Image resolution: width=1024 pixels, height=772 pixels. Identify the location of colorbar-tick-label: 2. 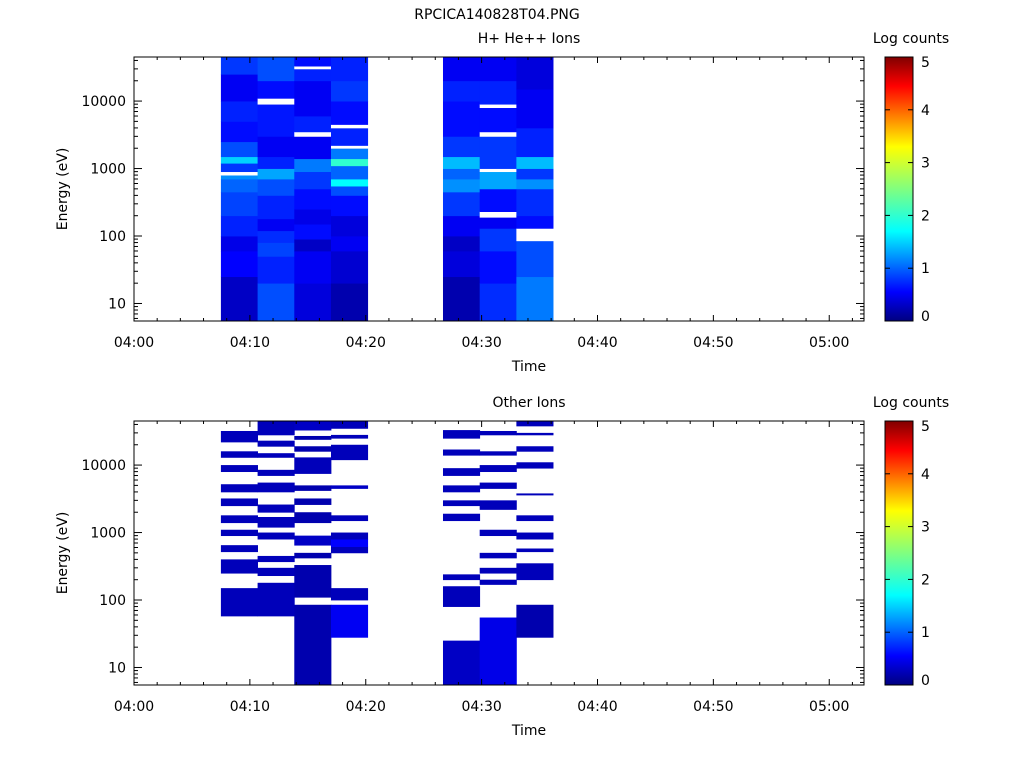
(925, 580).